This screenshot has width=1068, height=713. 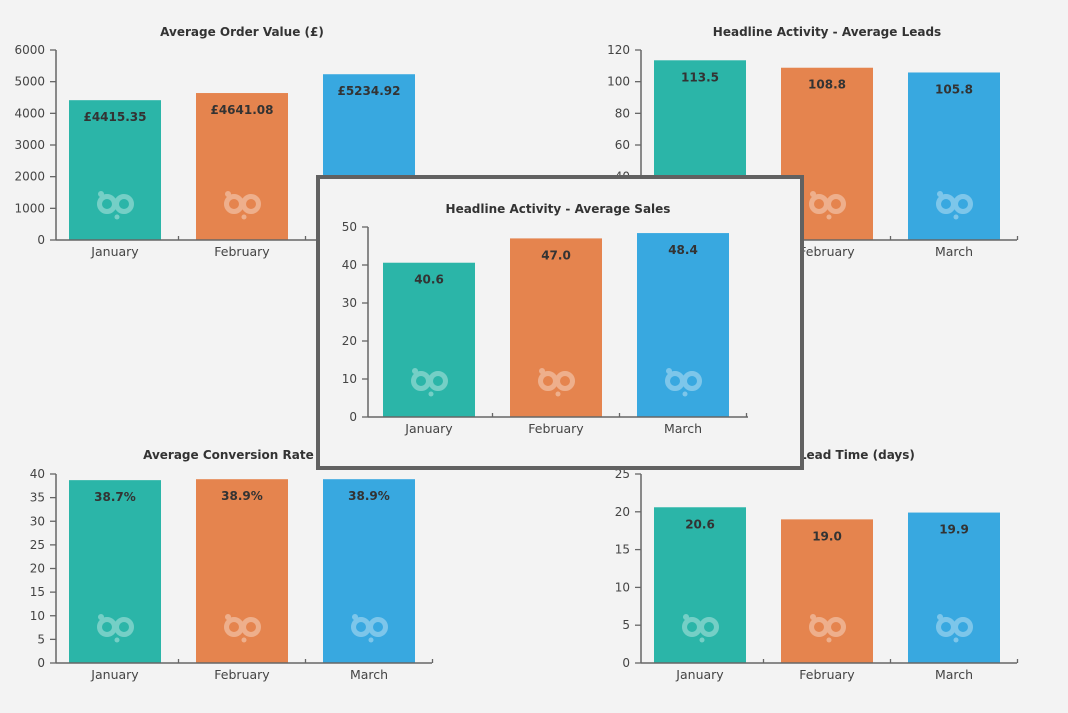 What do you see at coordinates (429, 280) in the screenshot?
I see `data-label: 40.6` at bounding box center [429, 280].